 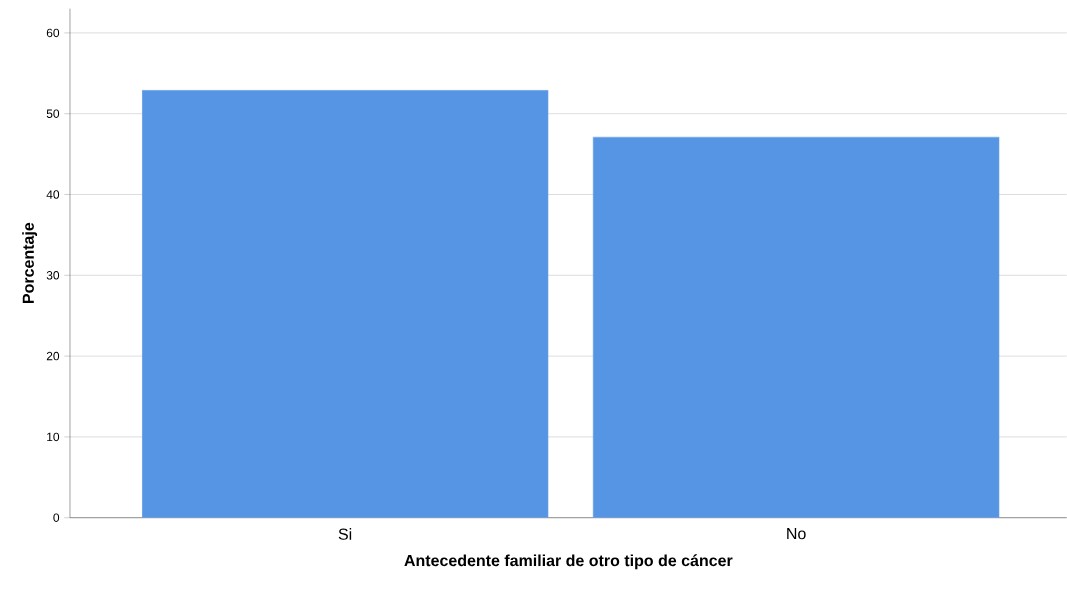 I want to click on y-tick-label: 40, so click(x=53, y=194).